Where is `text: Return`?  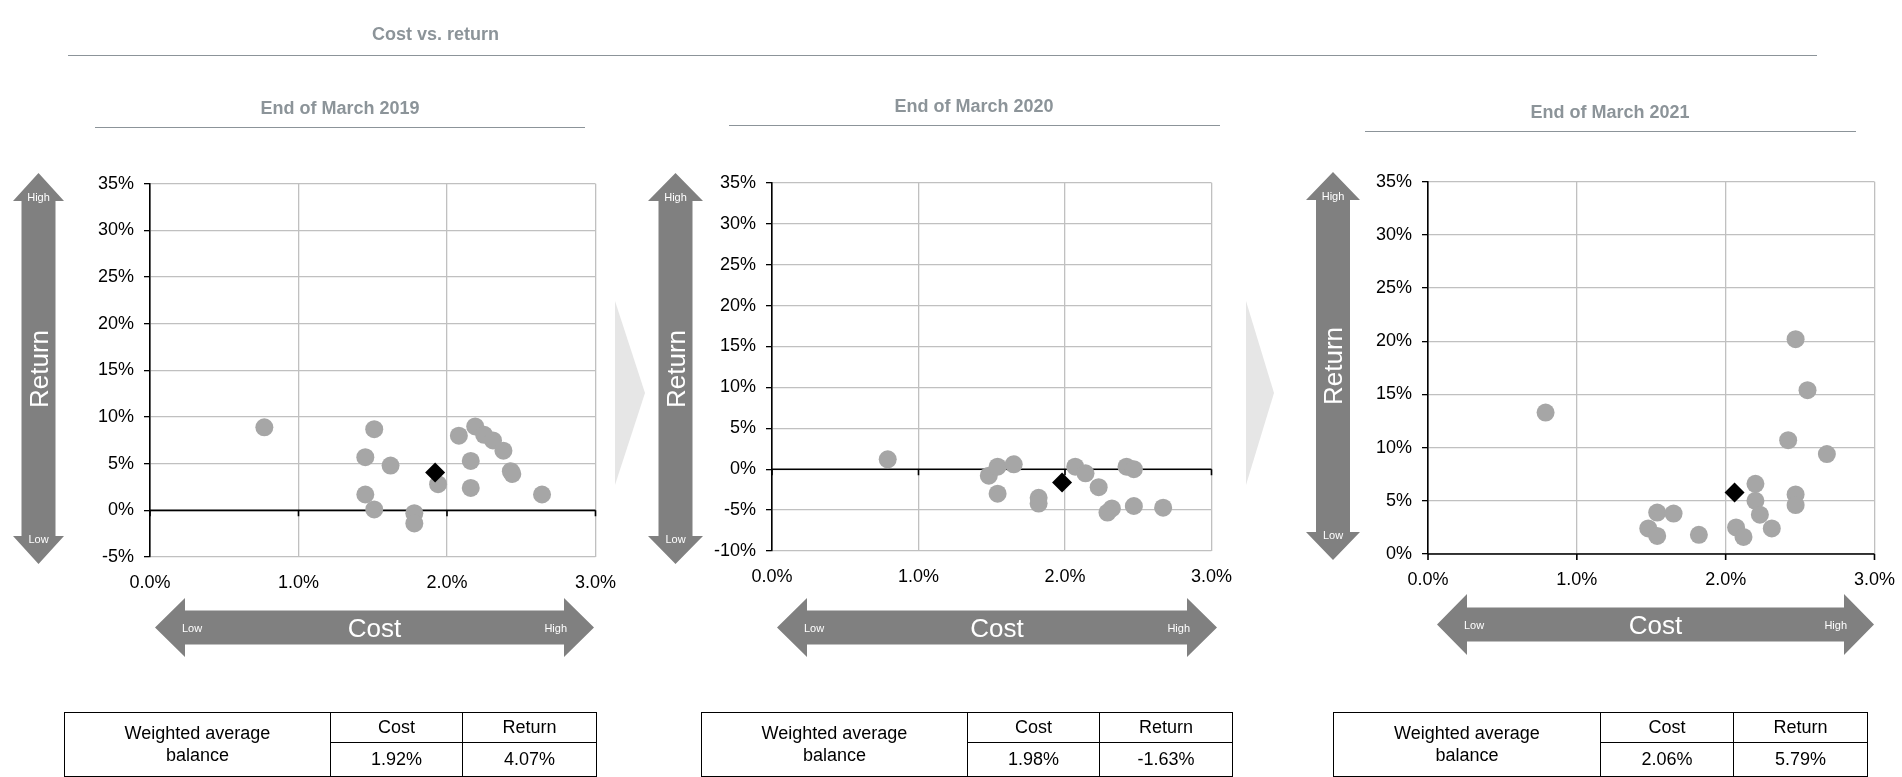 text: Return is located at coordinates (1800, 726).